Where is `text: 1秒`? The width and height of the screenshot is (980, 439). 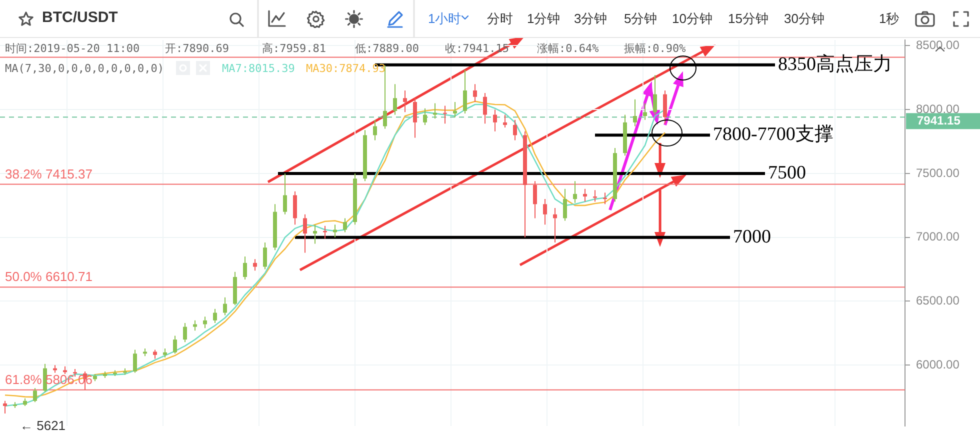 text: 1秒 is located at coordinates (889, 19).